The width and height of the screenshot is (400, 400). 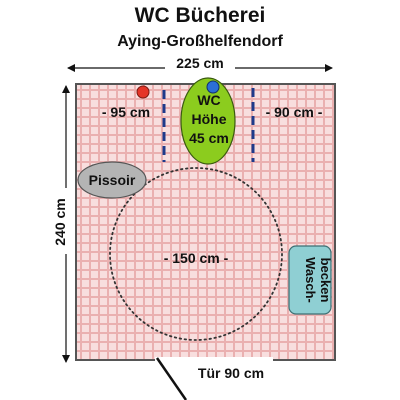 I want to click on width-label-bg, so click(x=200, y=63).